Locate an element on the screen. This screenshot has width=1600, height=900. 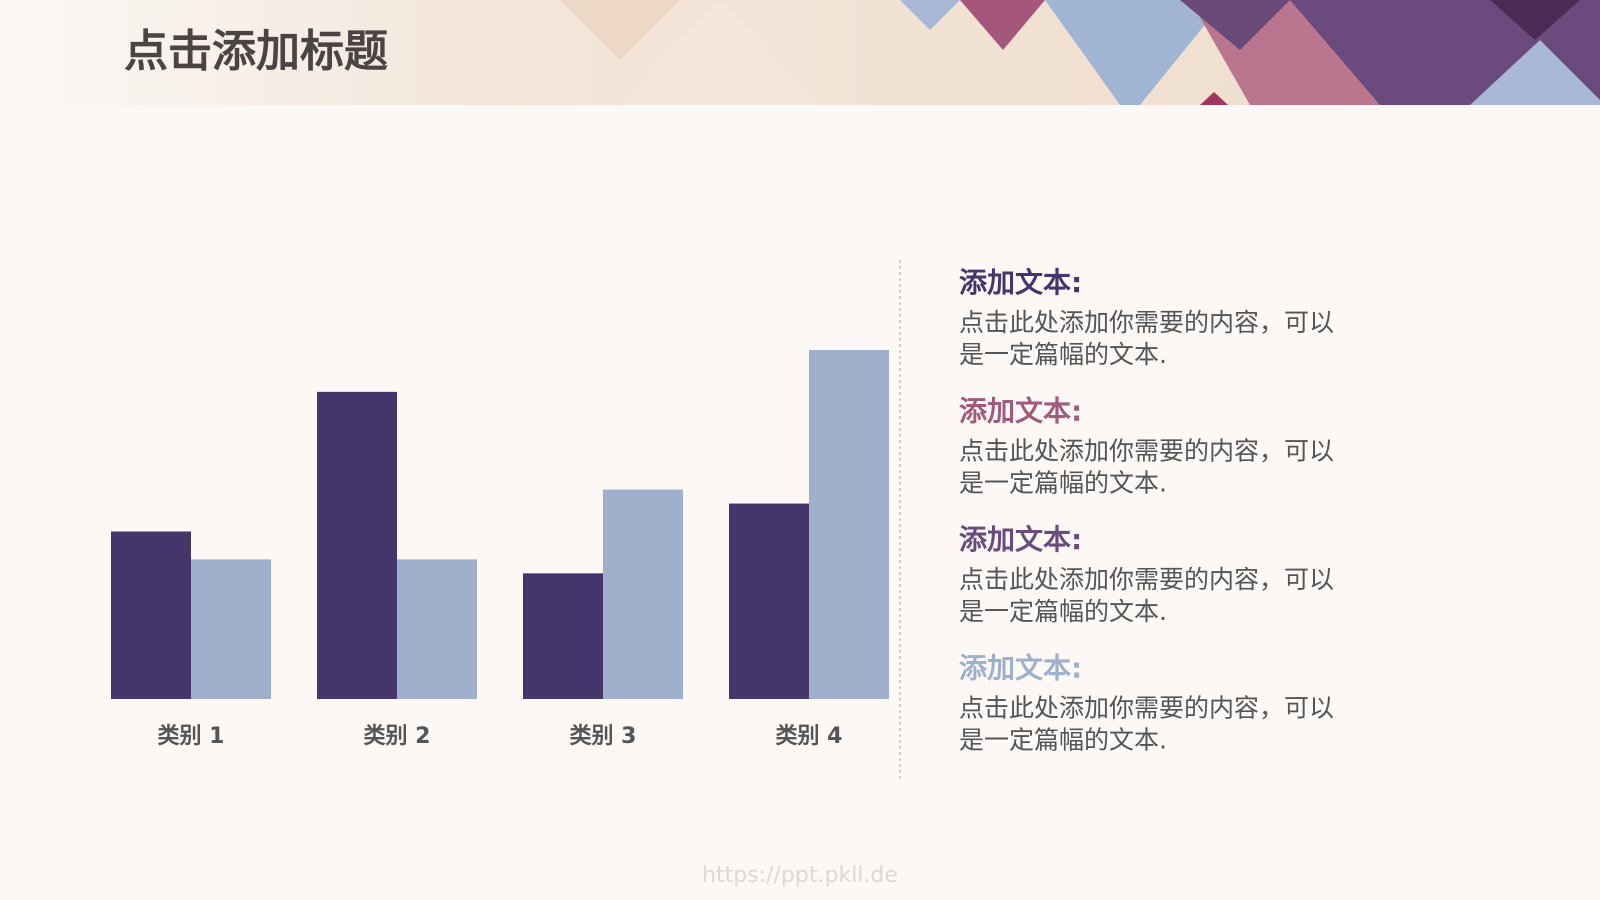
x-tick-label: 类别 3 is located at coordinates (603, 736).